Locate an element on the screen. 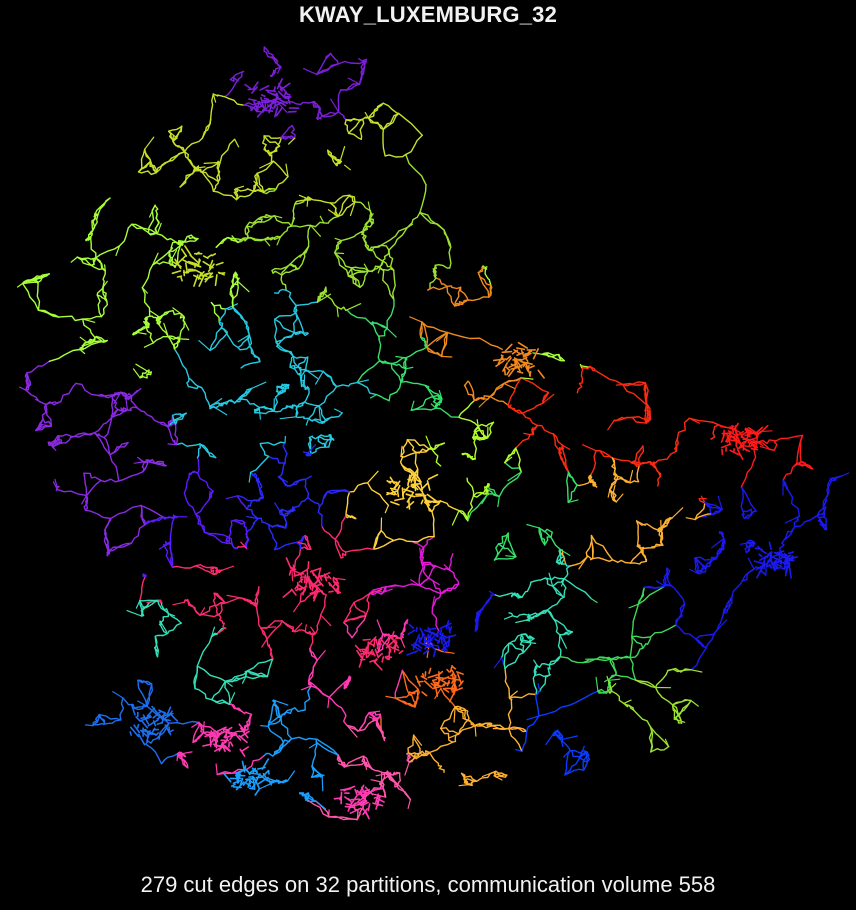 This screenshot has height=910, width=856. road-edge-2091 is located at coordinates (446, 642).